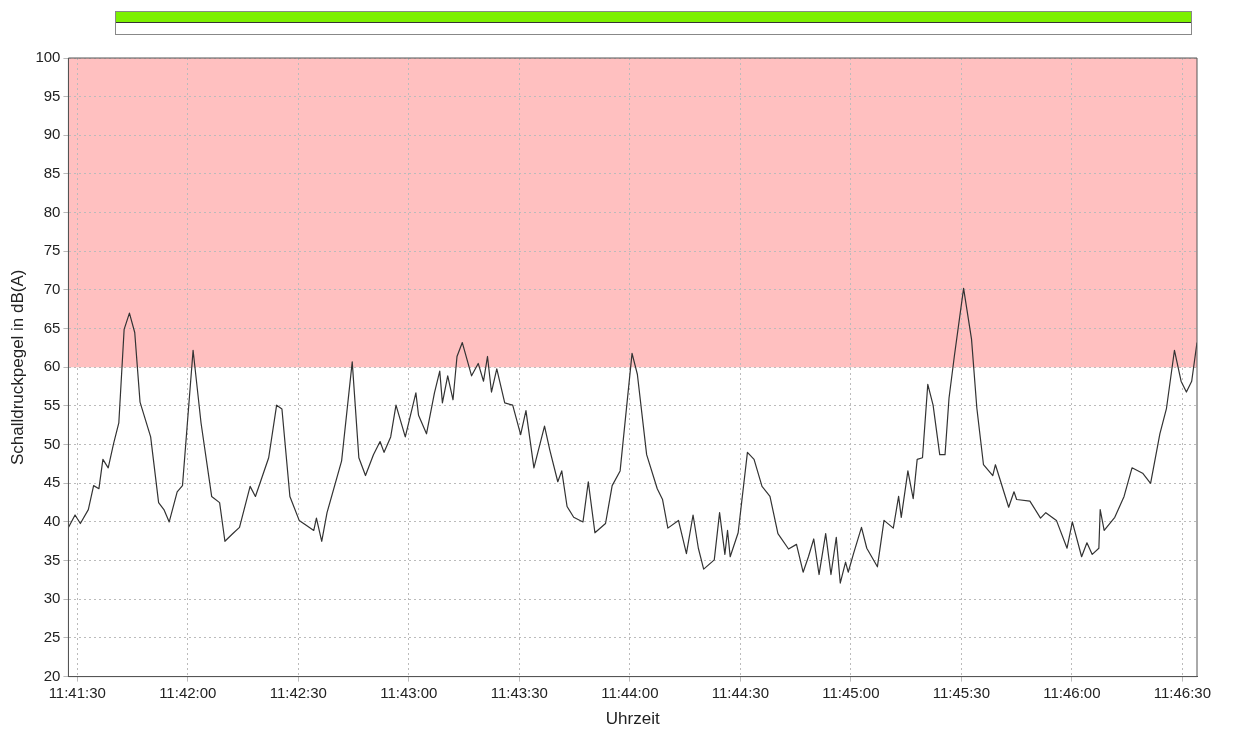  Describe the element at coordinates (1072, 692) in the screenshot. I see `x-tick-label: 11:46:00` at that location.